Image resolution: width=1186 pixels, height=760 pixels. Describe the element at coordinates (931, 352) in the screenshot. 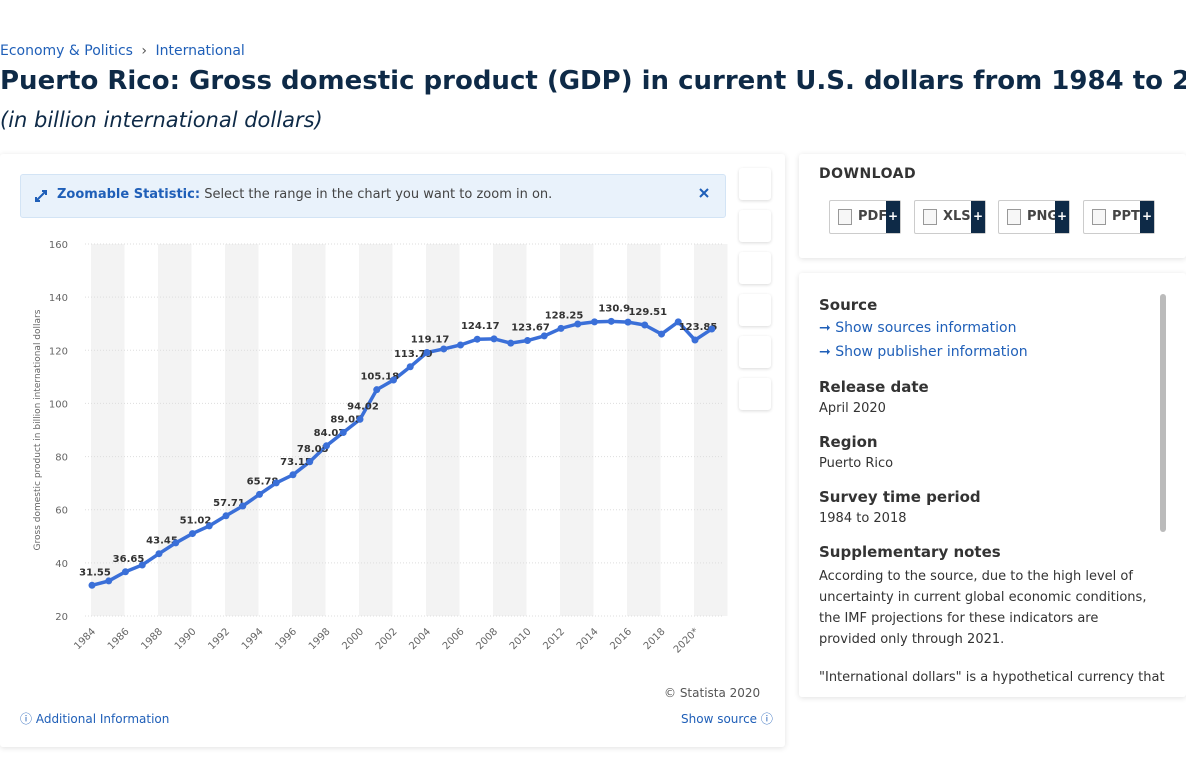

I see `publisher-link-text: Show publisher information` at that location.